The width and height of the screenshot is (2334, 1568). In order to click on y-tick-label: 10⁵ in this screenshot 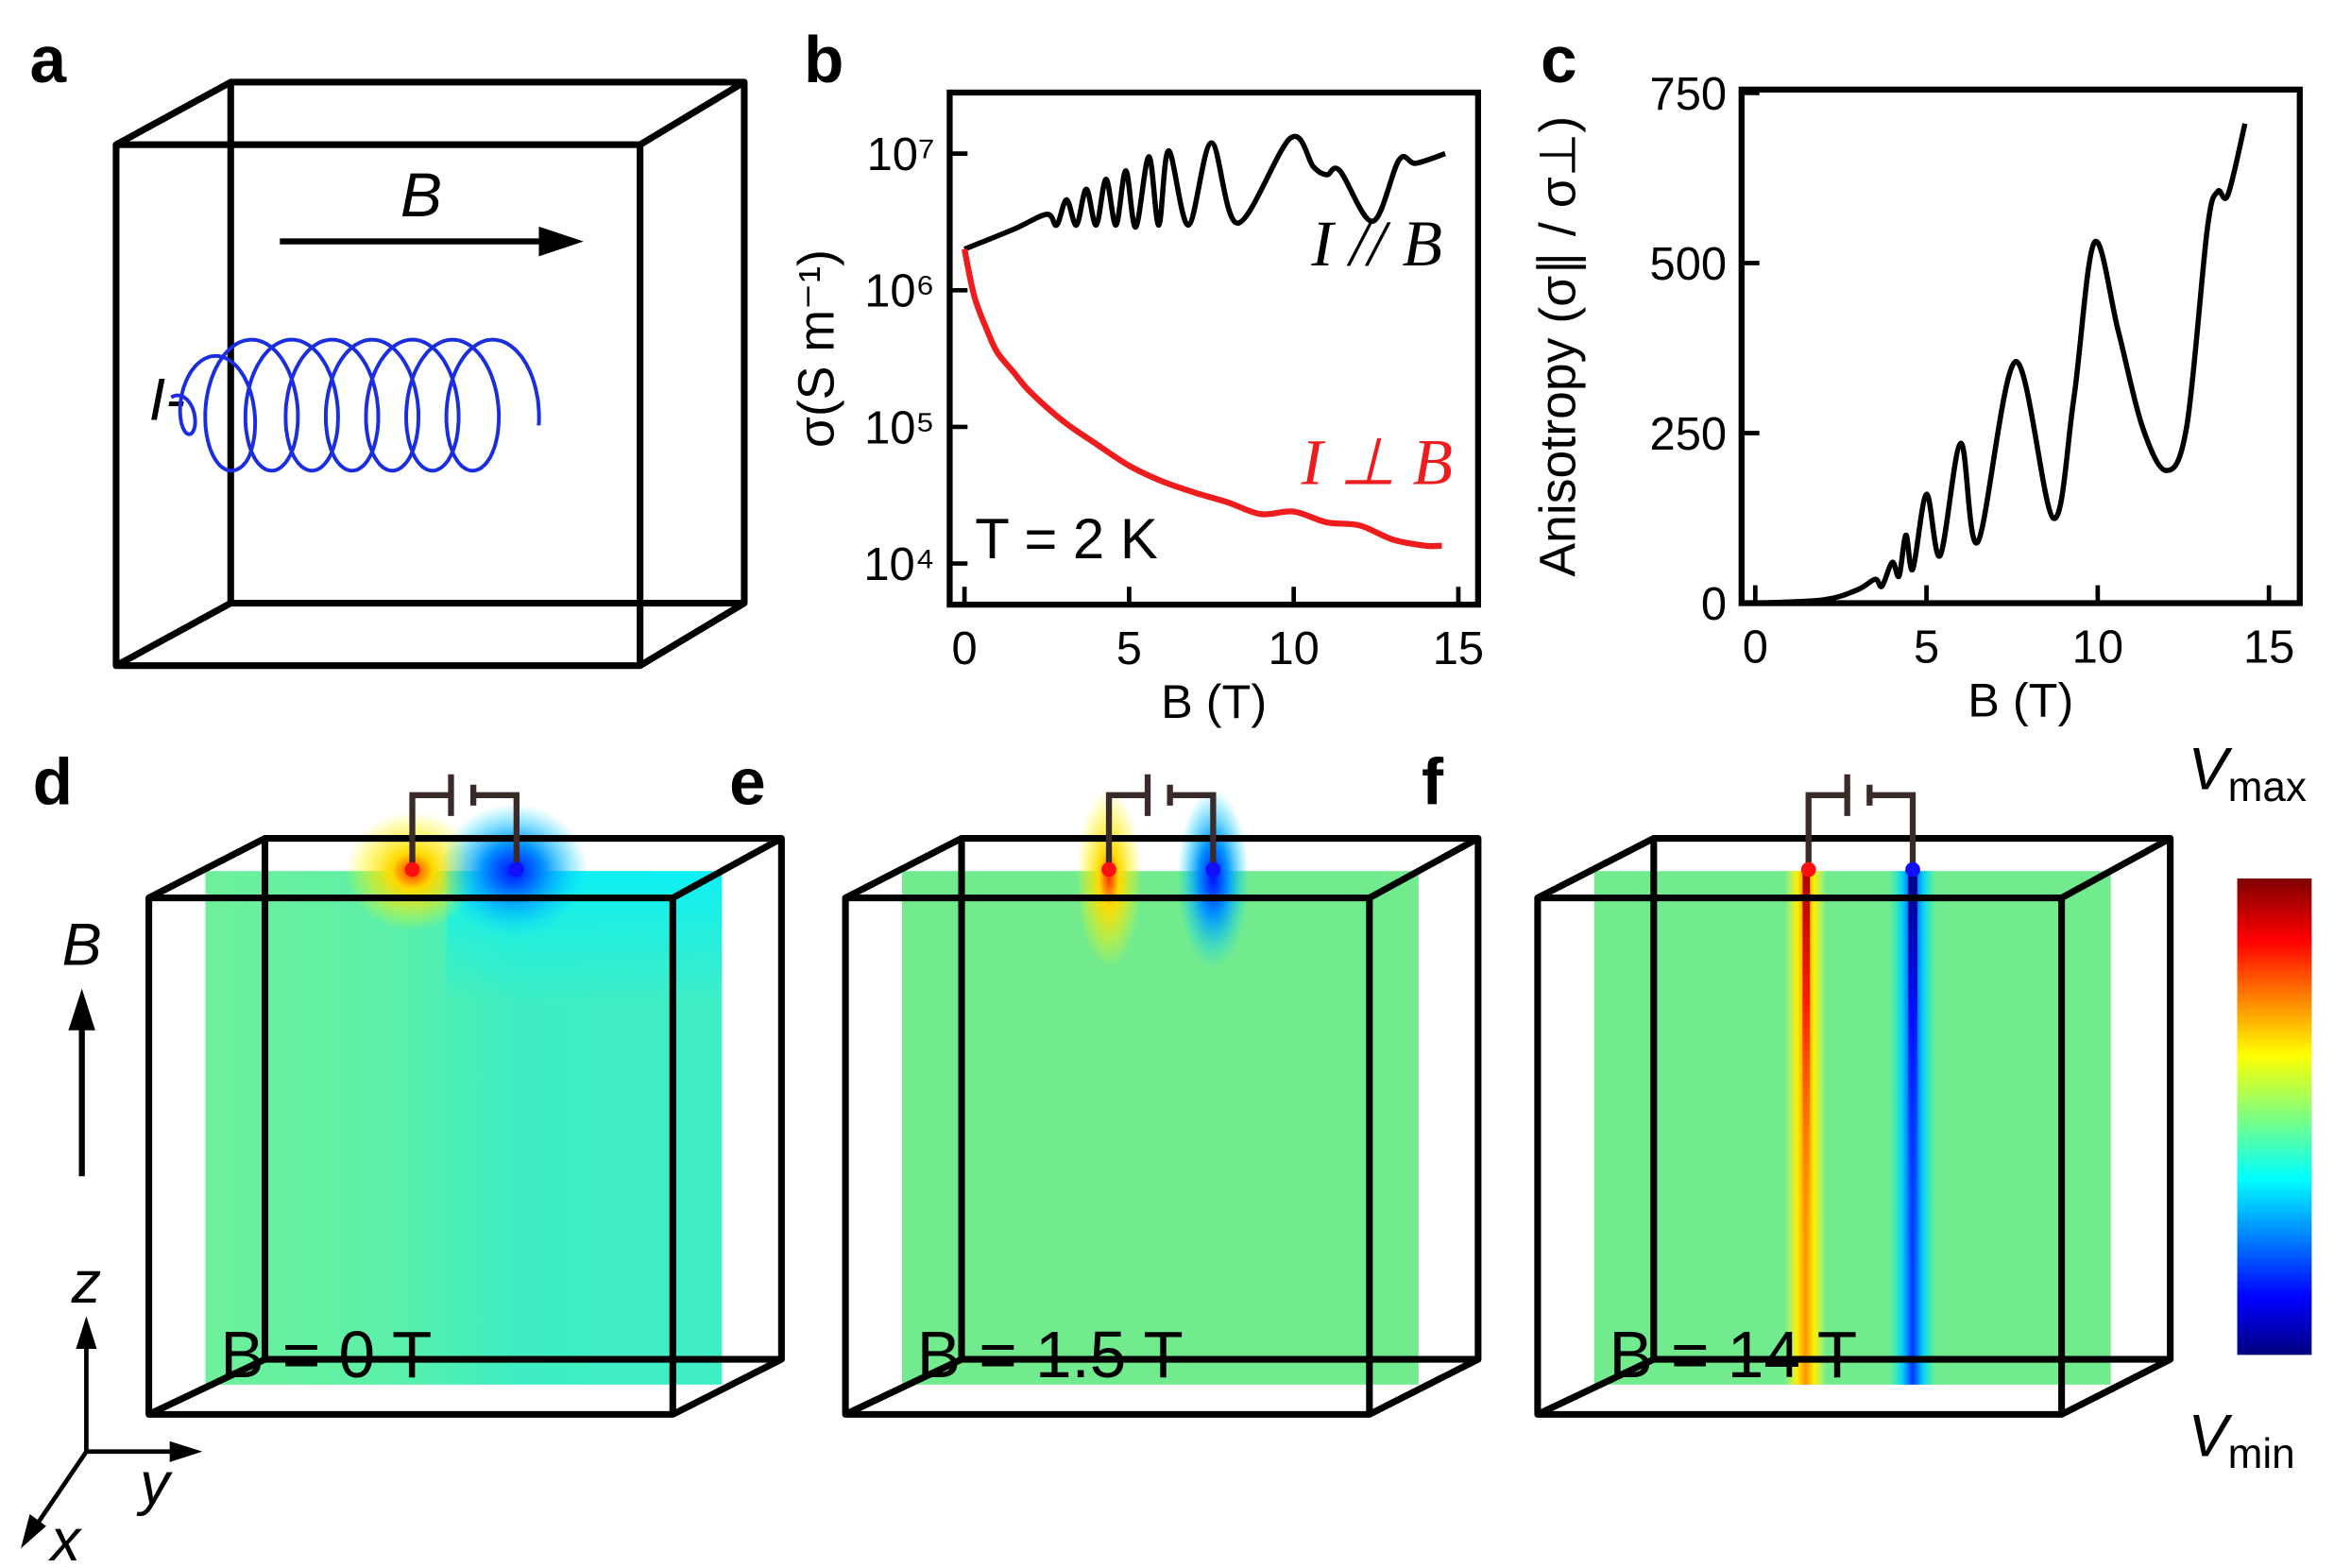, I will do `click(899, 427)`.